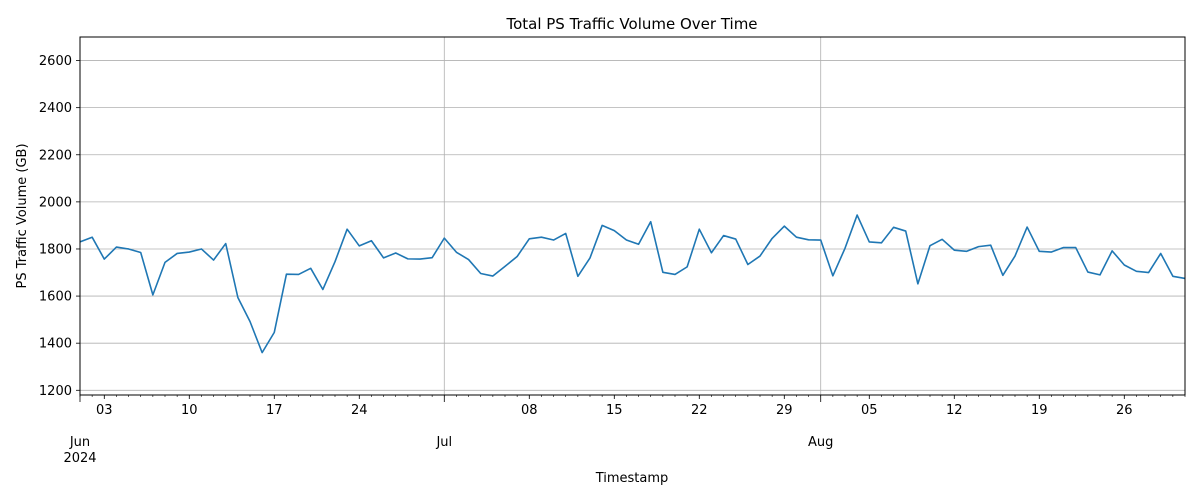  I want to click on y-tick-label: 2200, so click(55, 155).